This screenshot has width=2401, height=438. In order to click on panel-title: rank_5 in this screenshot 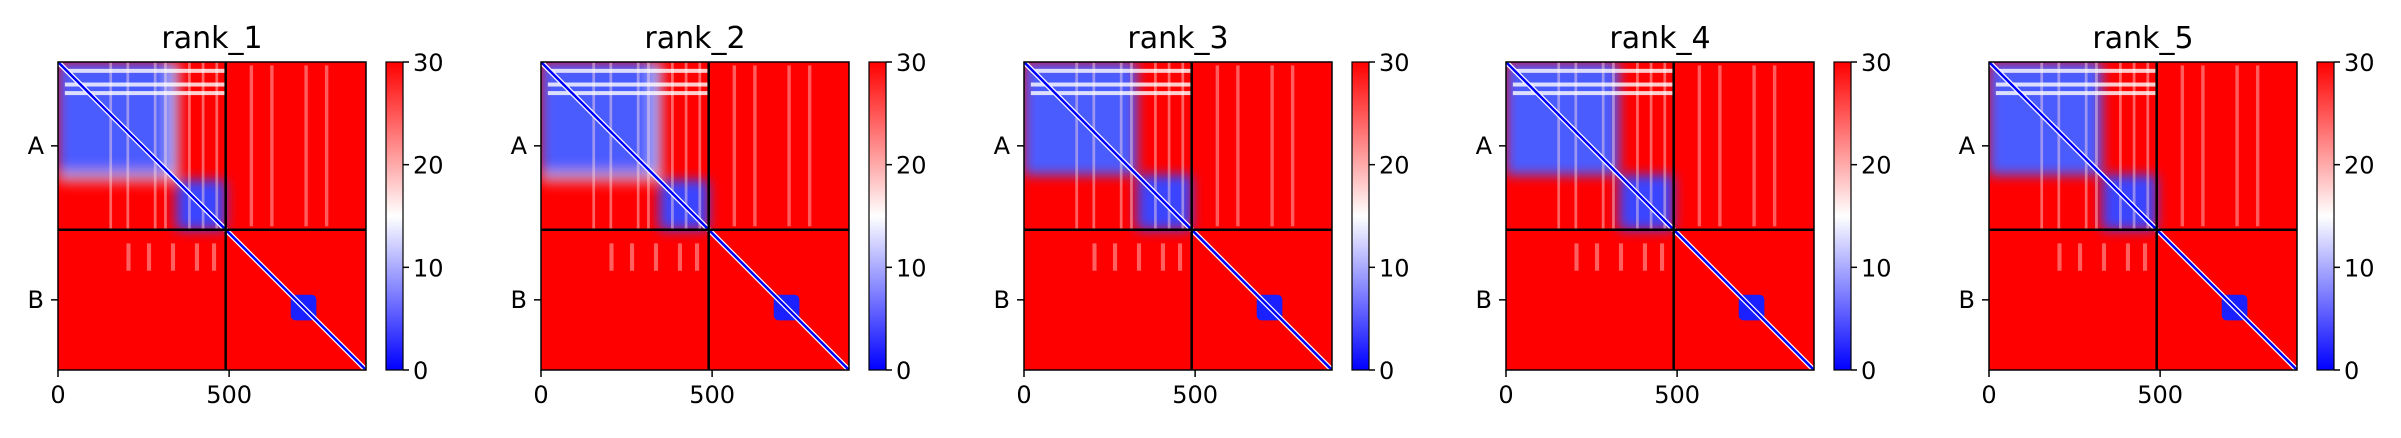, I will do `click(2142, 38)`.